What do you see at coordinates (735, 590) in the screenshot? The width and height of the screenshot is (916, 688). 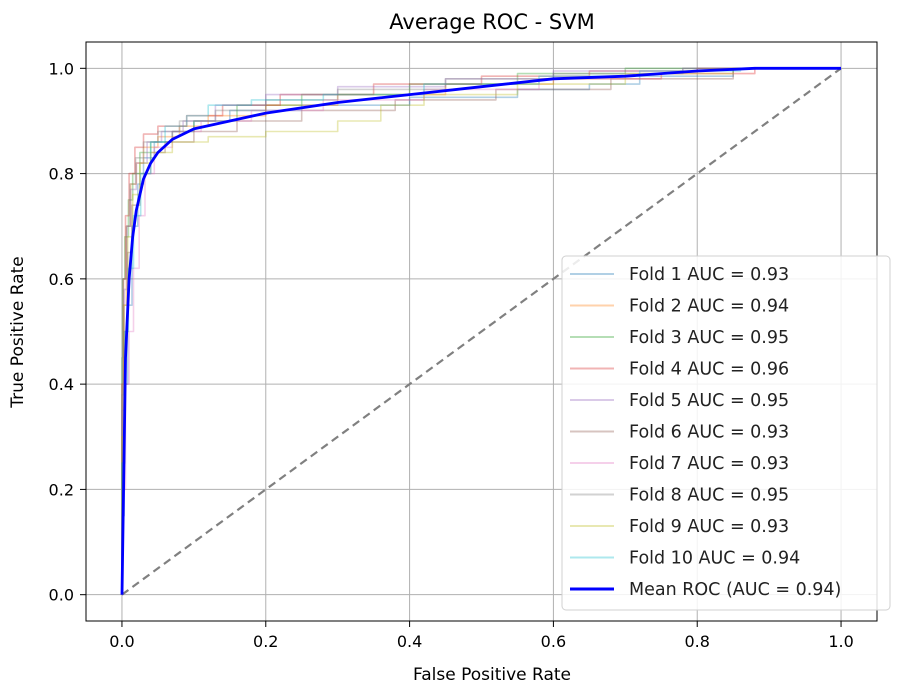 I see `legend-label: Mean ROC (AUC = 0.94)` at bounding box center [735, 590].